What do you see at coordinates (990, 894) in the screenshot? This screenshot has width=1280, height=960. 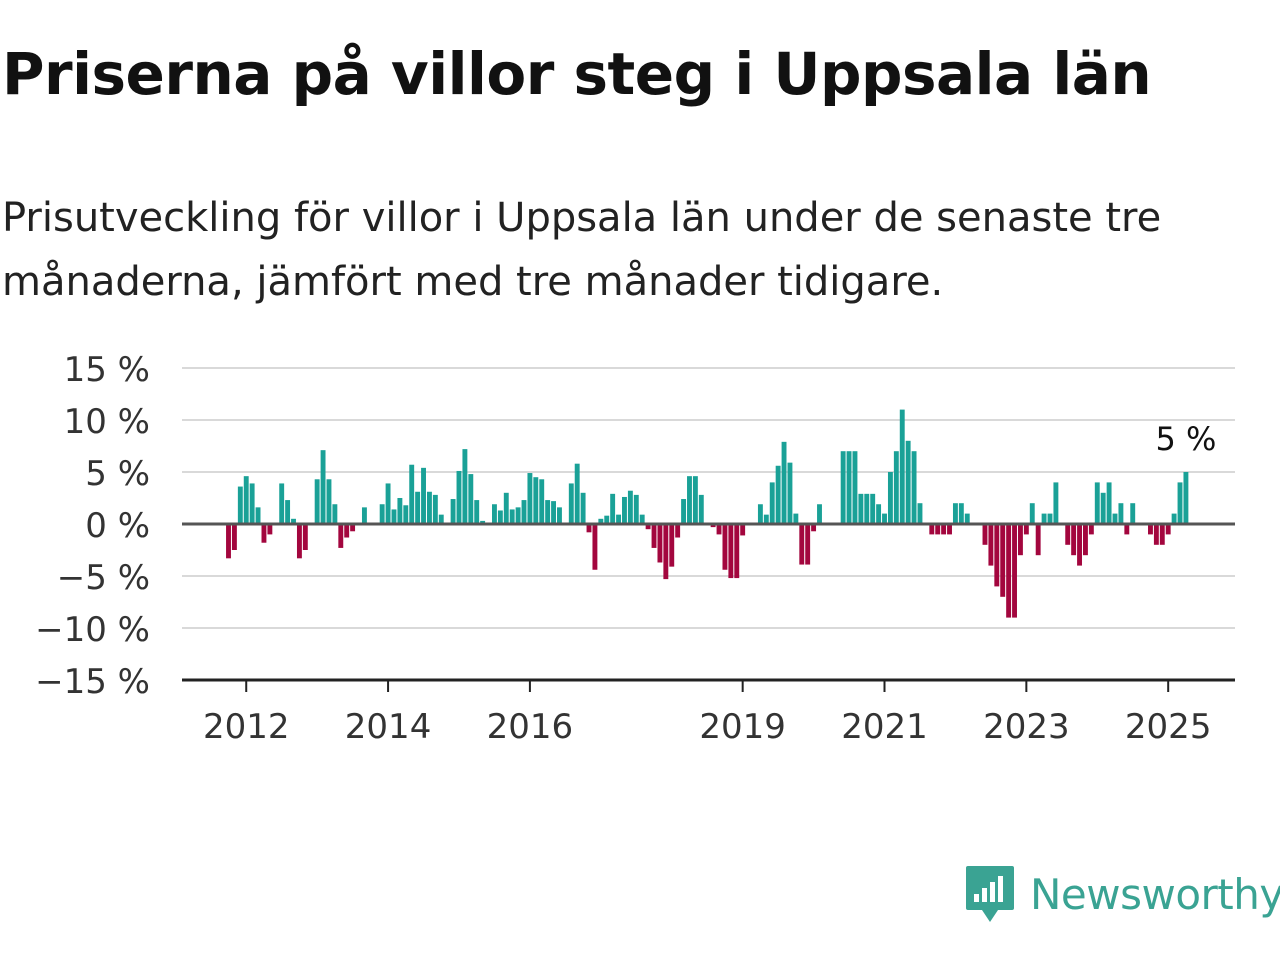 I see `bar-chart-speech-bubble-icon` at bounding box center [990, 894].